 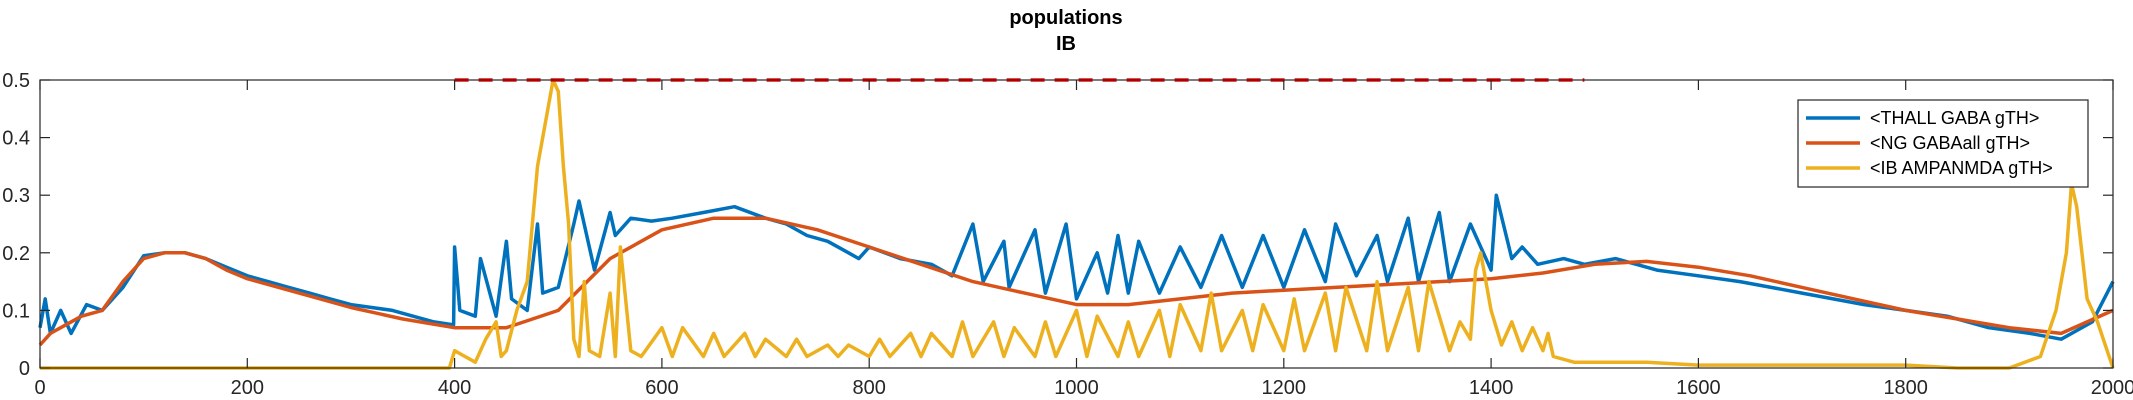 I want to click on y-tick-label: 0.1, so click(x=16, y=311).